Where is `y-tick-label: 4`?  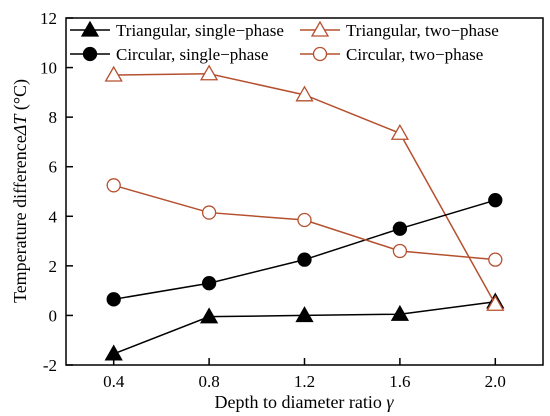 y-tick-label: 4 is located at coordinates (53, 216).